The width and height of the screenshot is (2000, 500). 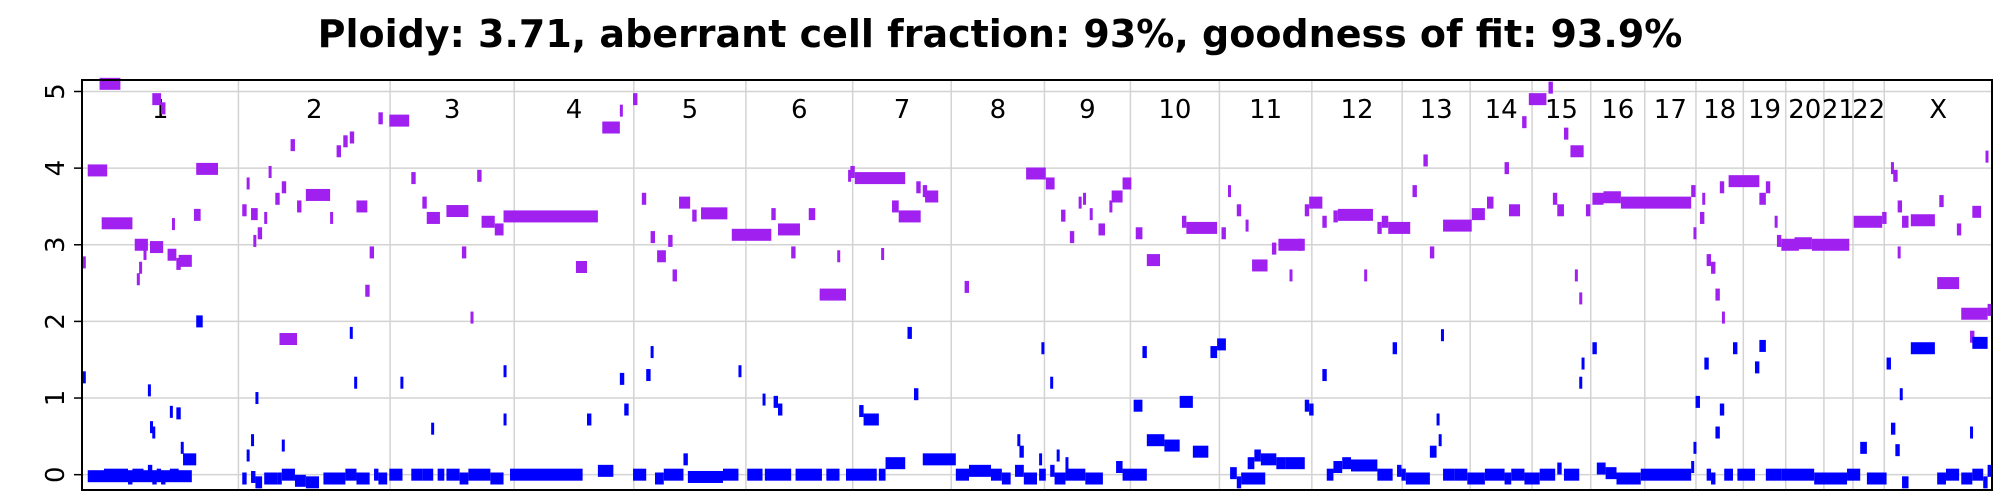 What do you see at coordinates (56, 474) in the screenshot?
I see `y-tick-label: 0` at bounding box center [56, 474].